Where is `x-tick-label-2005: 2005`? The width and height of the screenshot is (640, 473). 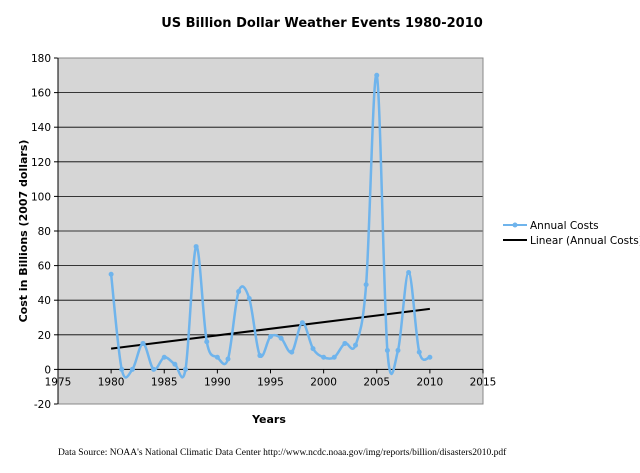
x-tick-label-2005: 2005 is located at coordinates (376, 382).